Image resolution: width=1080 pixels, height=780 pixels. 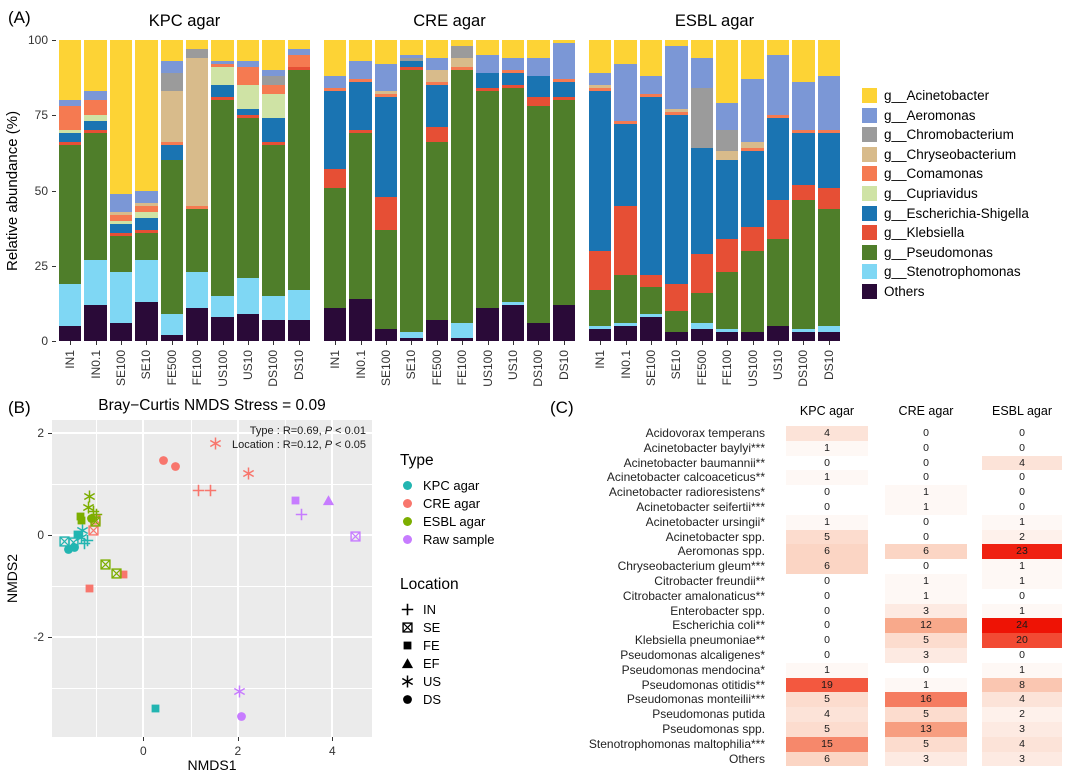 What do you see at coordinates (37, 40) in the screenshot?
I see `y-axis-tick-label: 100` at bounding box center [37, 40].